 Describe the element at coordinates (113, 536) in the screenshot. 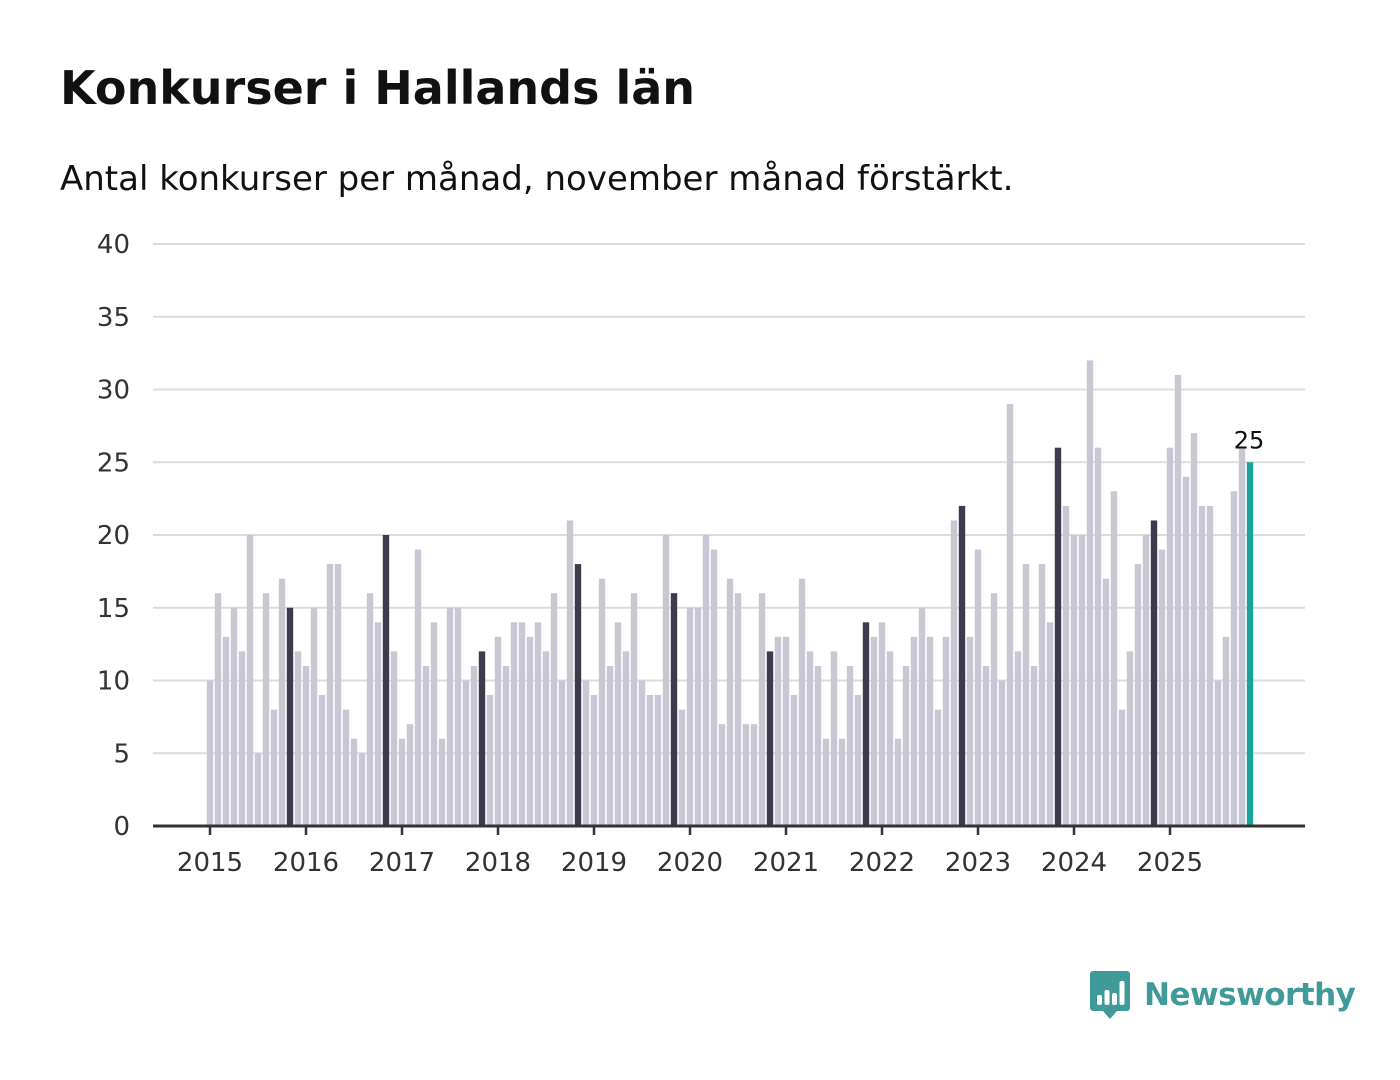

I see `y-tick-label: 20` at that location.